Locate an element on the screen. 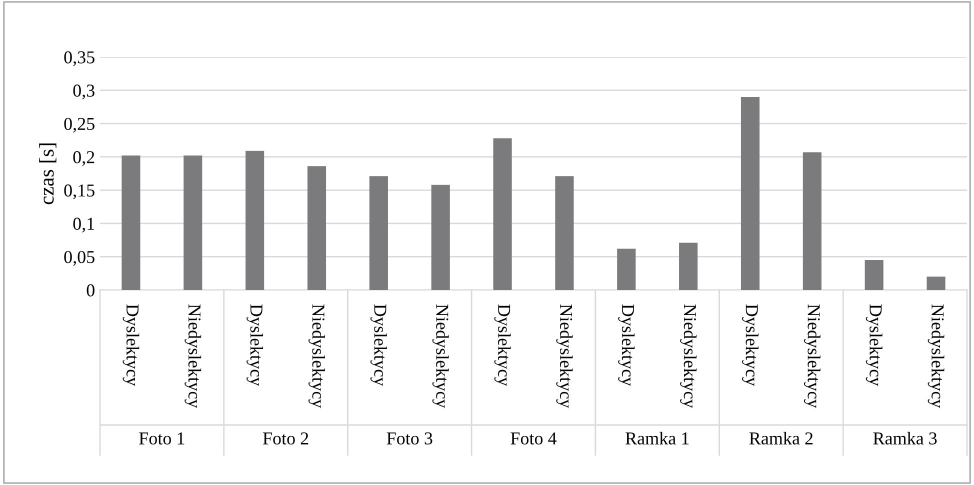 The image size is (974, 485). y-tick-label: 0,15 is located at coordinates (79, 192).